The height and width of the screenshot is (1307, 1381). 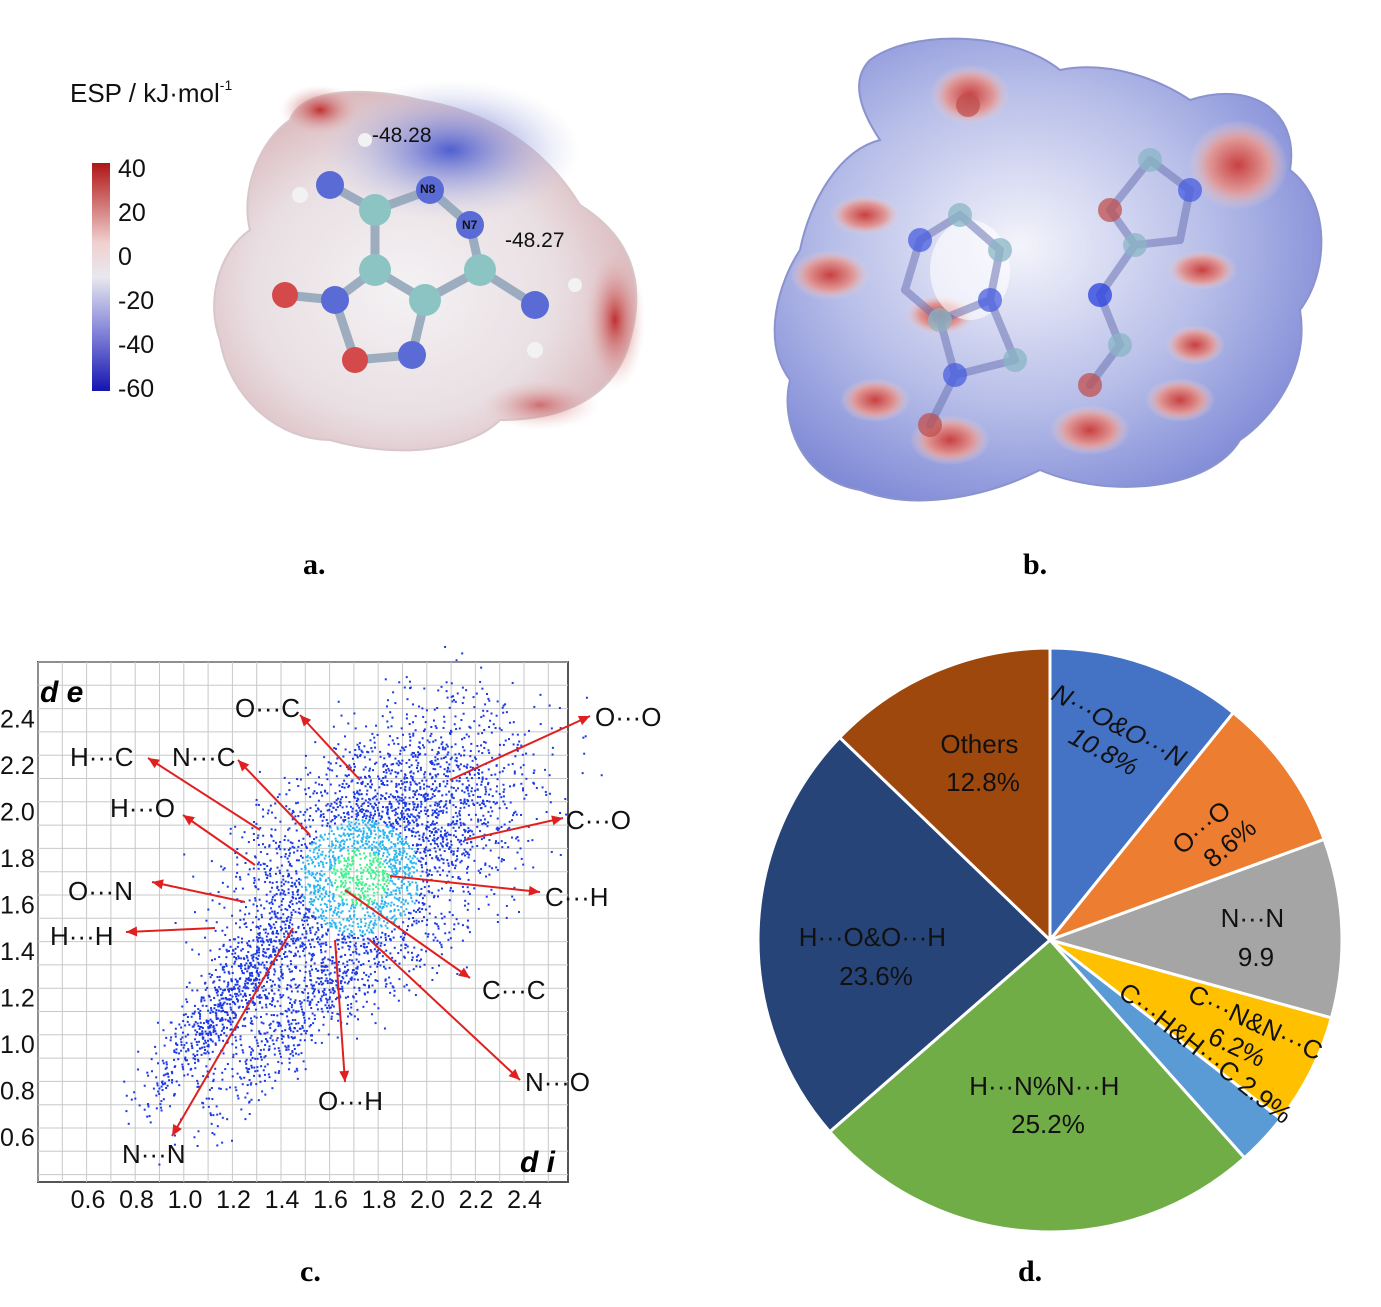 What do you see at coordinates (170, 931) in the screenshot?
I see `contact-arrow` at bounding box center [170, 931].